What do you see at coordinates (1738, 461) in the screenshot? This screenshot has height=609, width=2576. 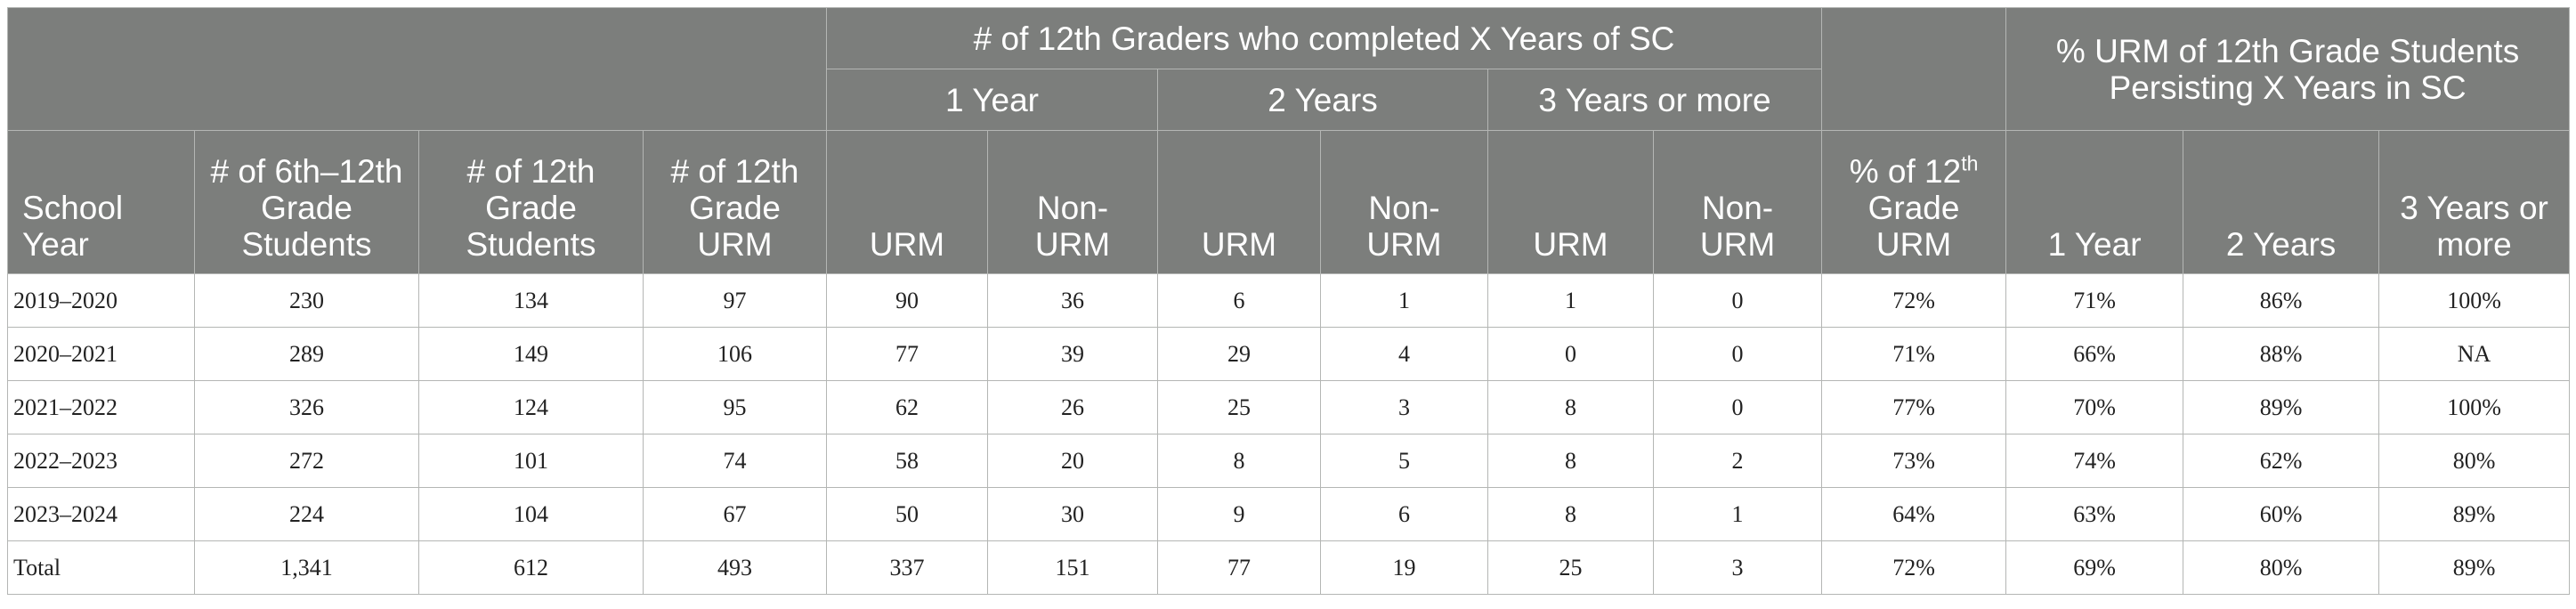 I see `table-cell: 2` at bounding box center [1738, 461].